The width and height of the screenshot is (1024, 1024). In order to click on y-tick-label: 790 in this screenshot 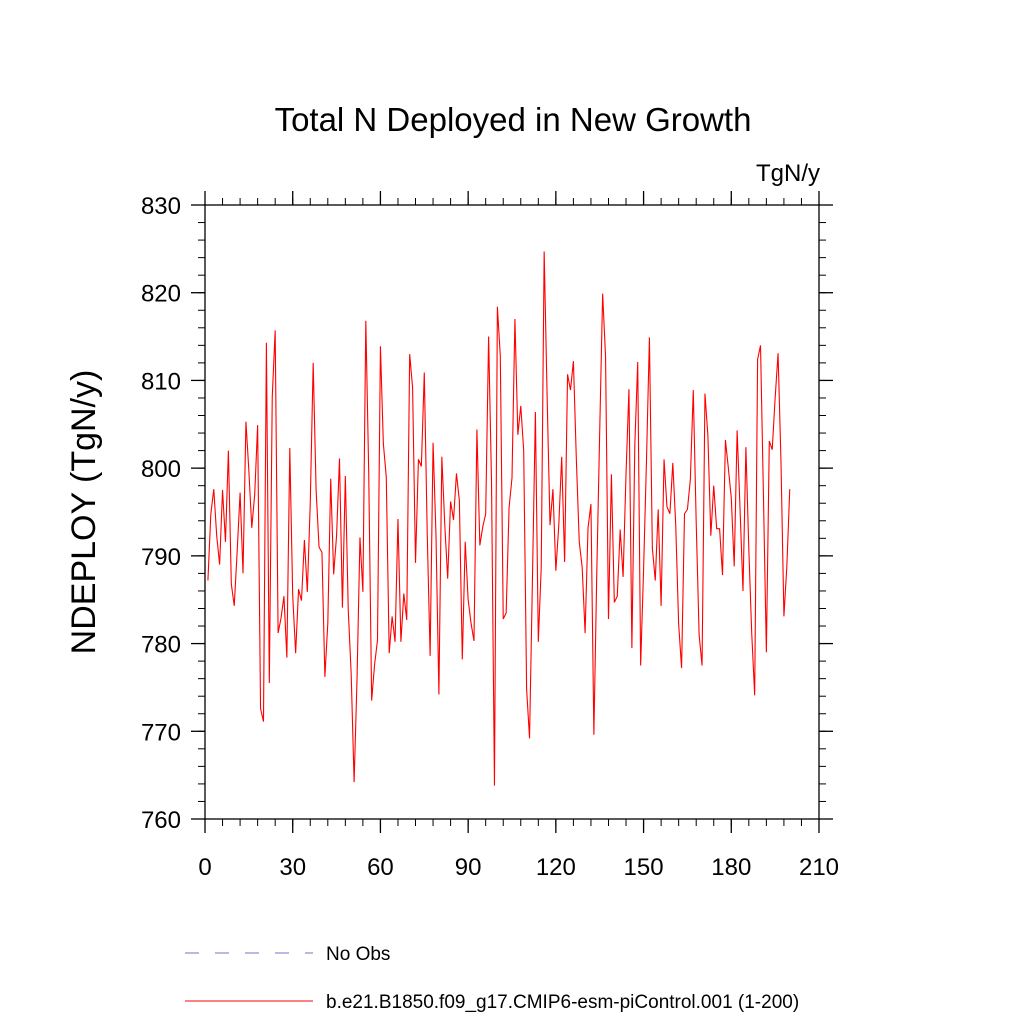, I will do `click(161, 557)`.